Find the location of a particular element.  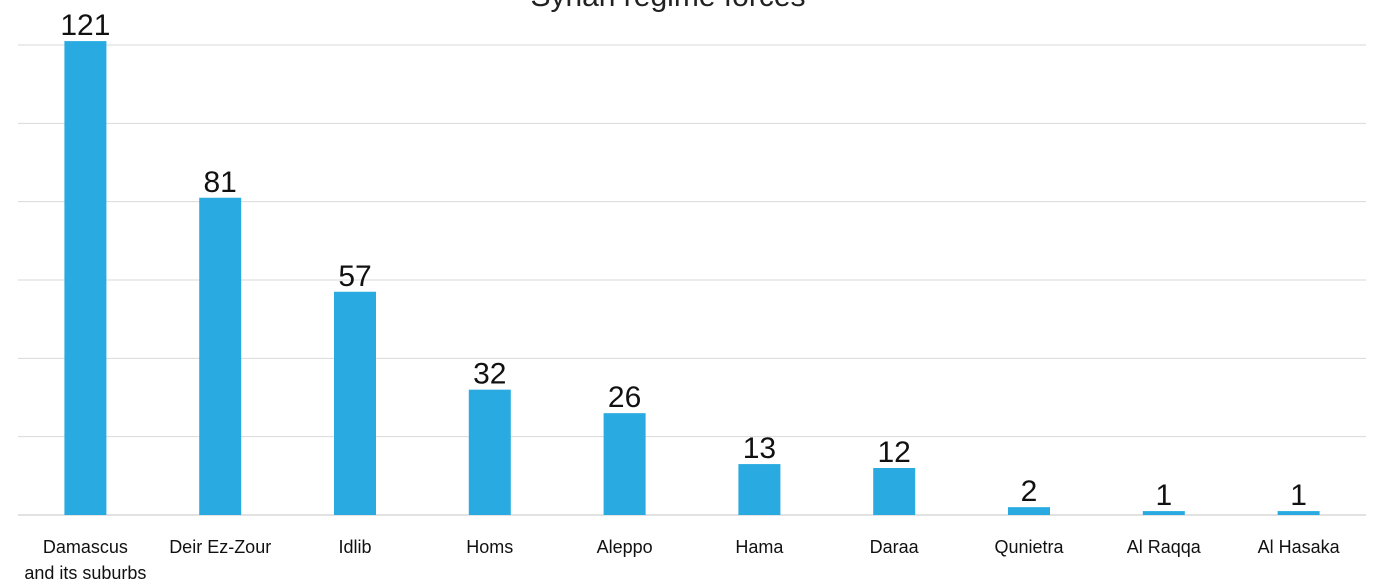

category-label: Daraa is located at coordinates (895, 547).